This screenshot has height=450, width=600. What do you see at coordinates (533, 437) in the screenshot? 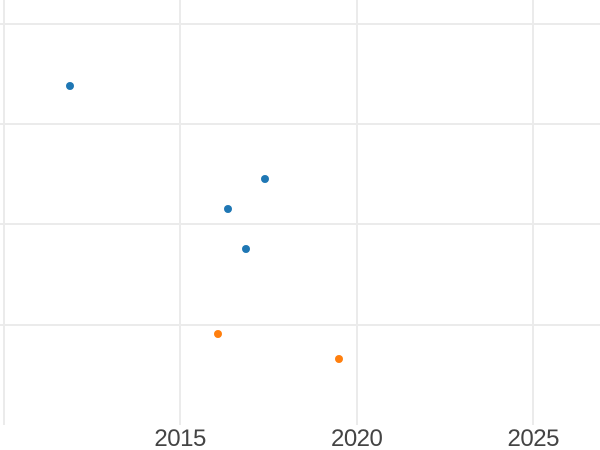
I see `x-tick-label: 2025` at bounding box center [533, 437].